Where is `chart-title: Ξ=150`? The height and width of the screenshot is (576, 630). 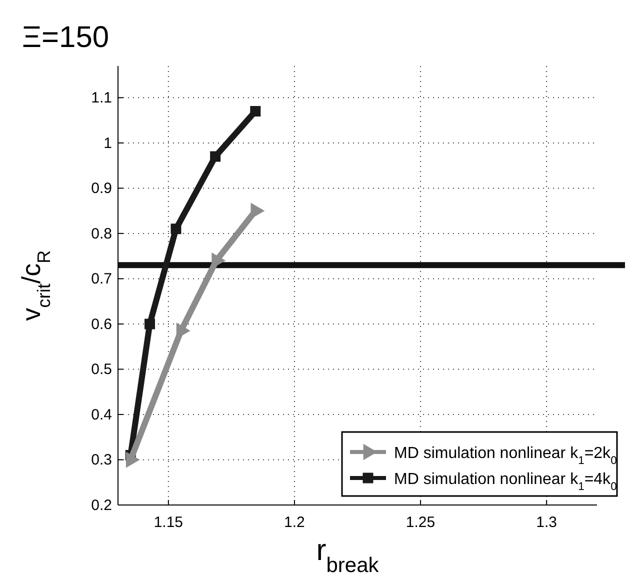 chart-title: Ξ=150 is located at coordinates (66, 37).